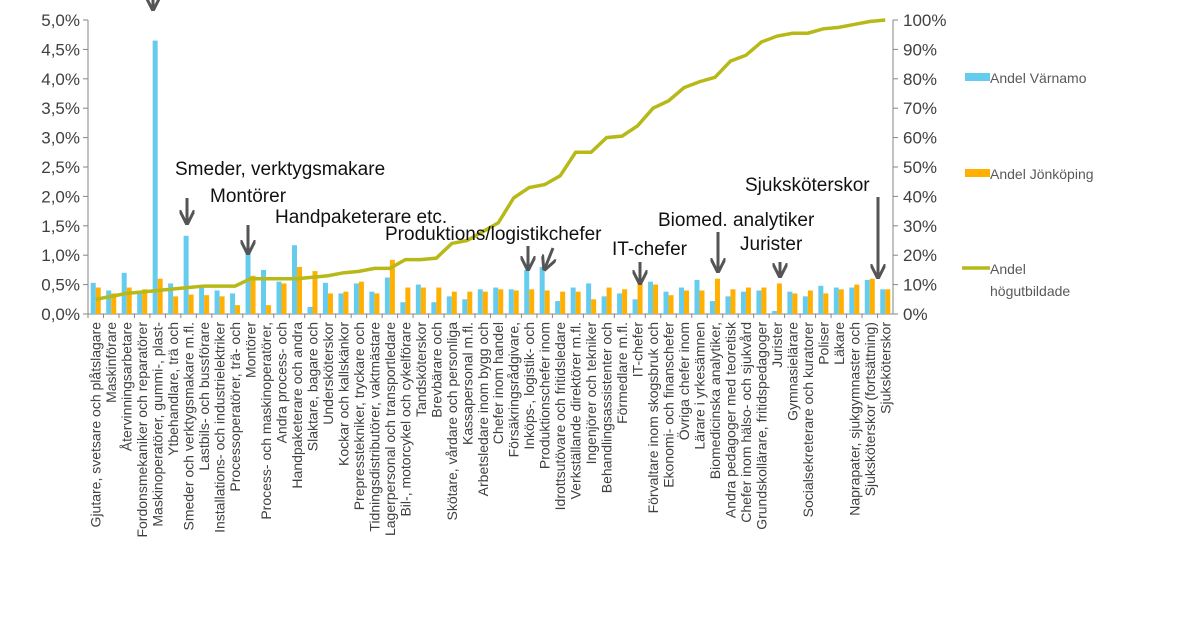 The height and width of the screenshot is (624, 1185). Describe the element at coordinates (622, 373) in the screenshot. I see `x-tick-label: Förmedlare m.fl.` at that location.